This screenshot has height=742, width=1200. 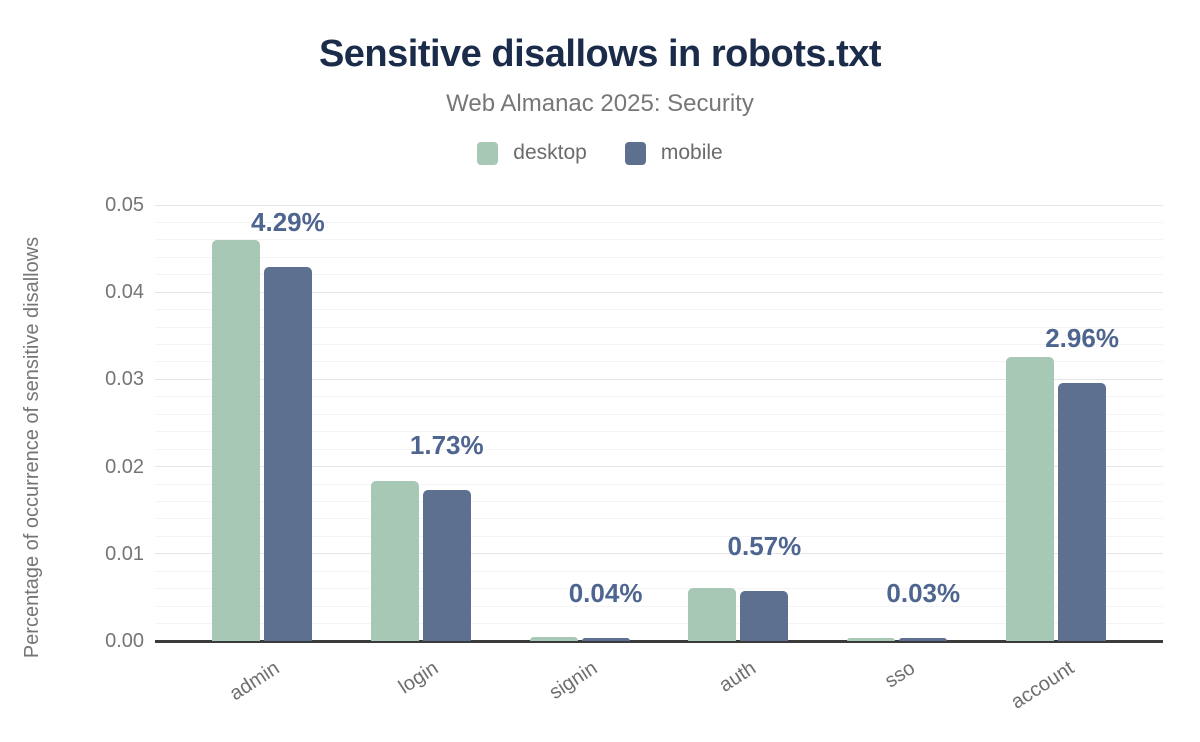 I want to click on bar-mobile-auth, so click(x=764, y=616).